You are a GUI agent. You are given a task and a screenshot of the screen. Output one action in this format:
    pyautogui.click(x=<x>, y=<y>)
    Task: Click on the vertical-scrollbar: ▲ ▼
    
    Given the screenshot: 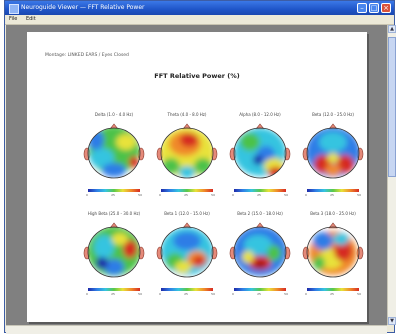 What is the action you would take?
    pyautogui.click(x=391, y=175)
    